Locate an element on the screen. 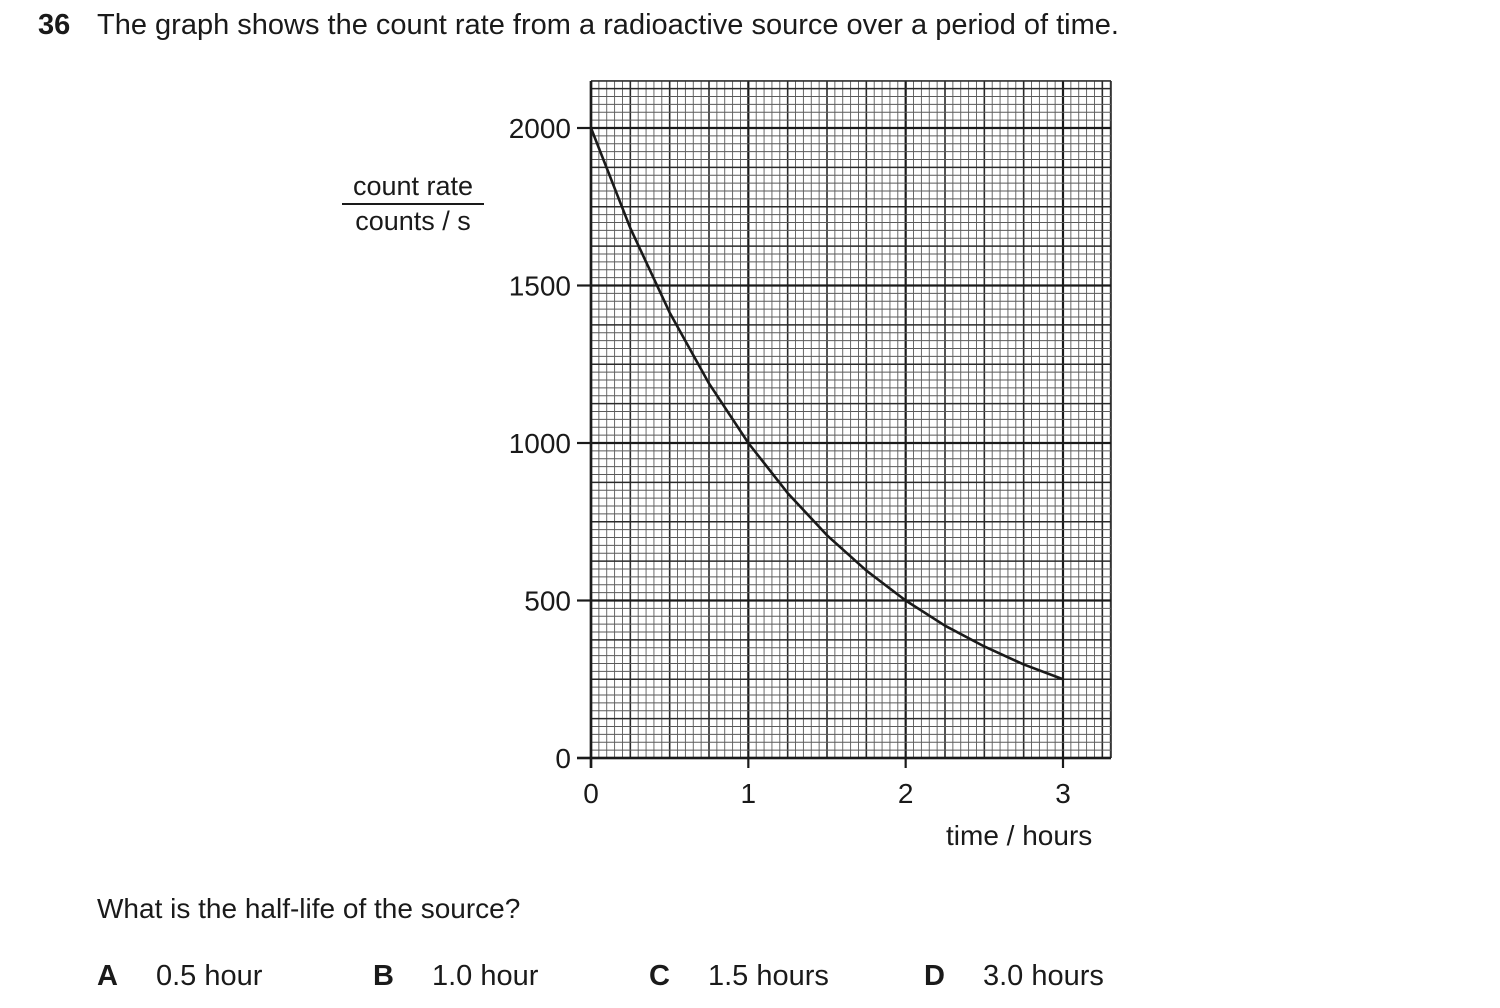 This screenshot has height=1008, width=1500. y-axis-label: count rate counts / s is located at coordinates (413, 203).